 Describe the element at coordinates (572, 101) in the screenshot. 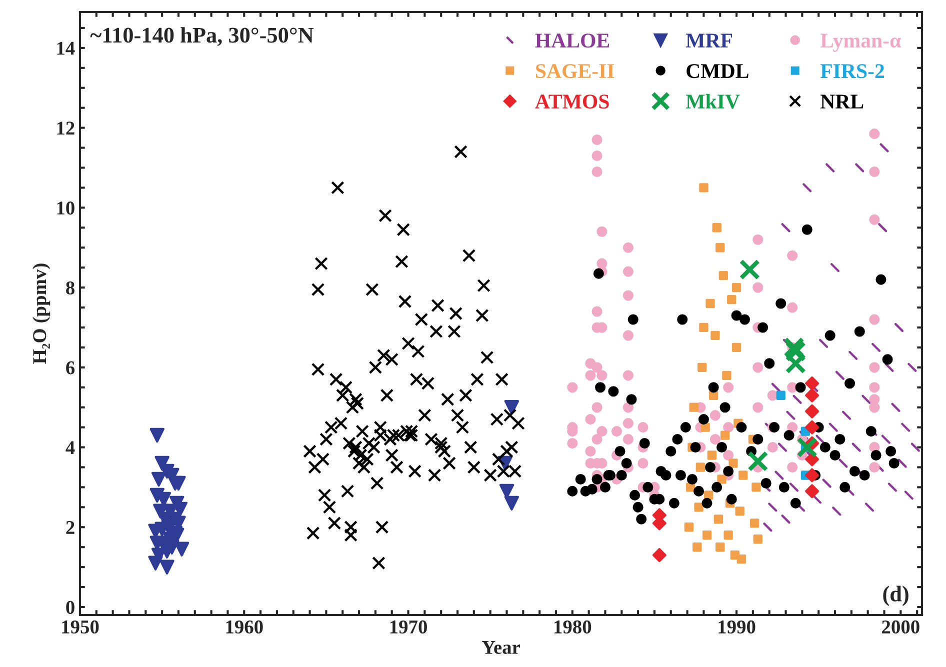

I see `legend-label: ATMOS` at that location.